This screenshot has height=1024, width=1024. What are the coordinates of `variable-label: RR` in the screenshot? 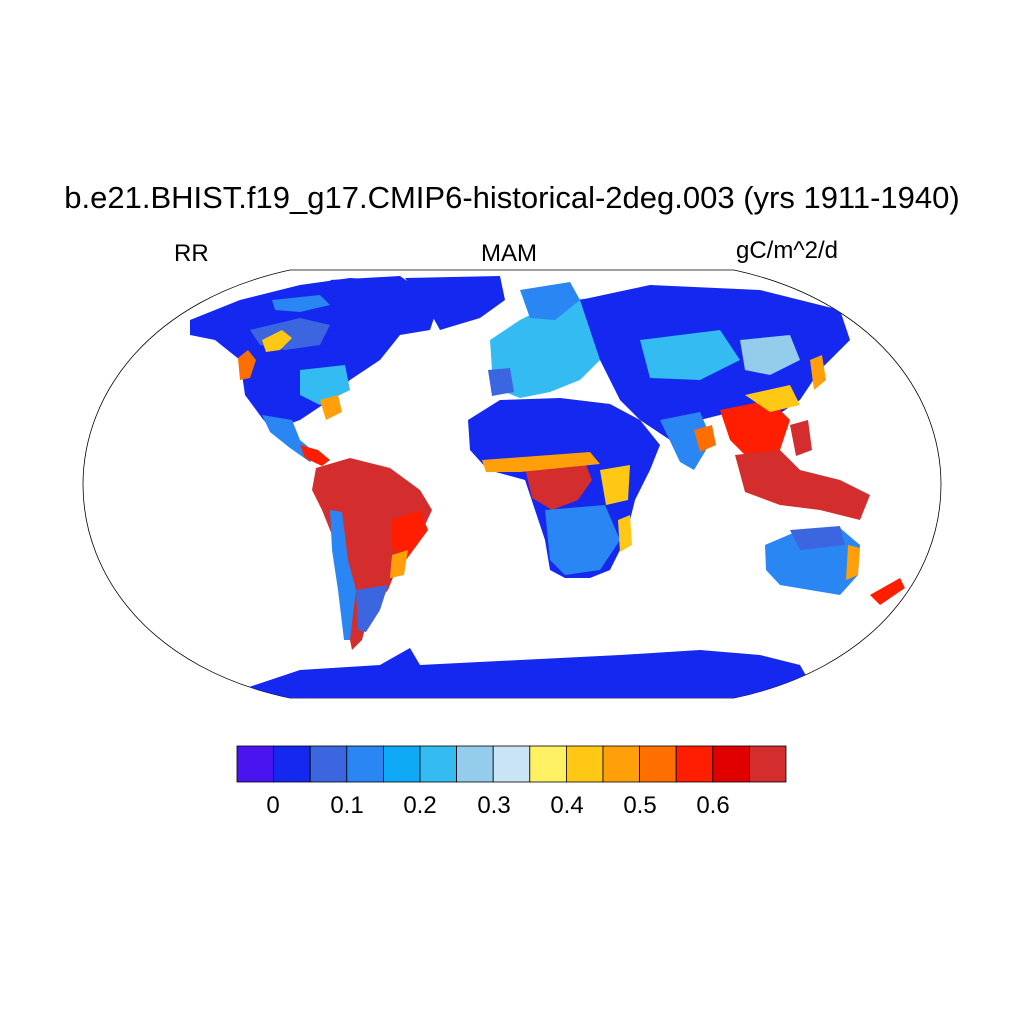 It's located at (191, 253).